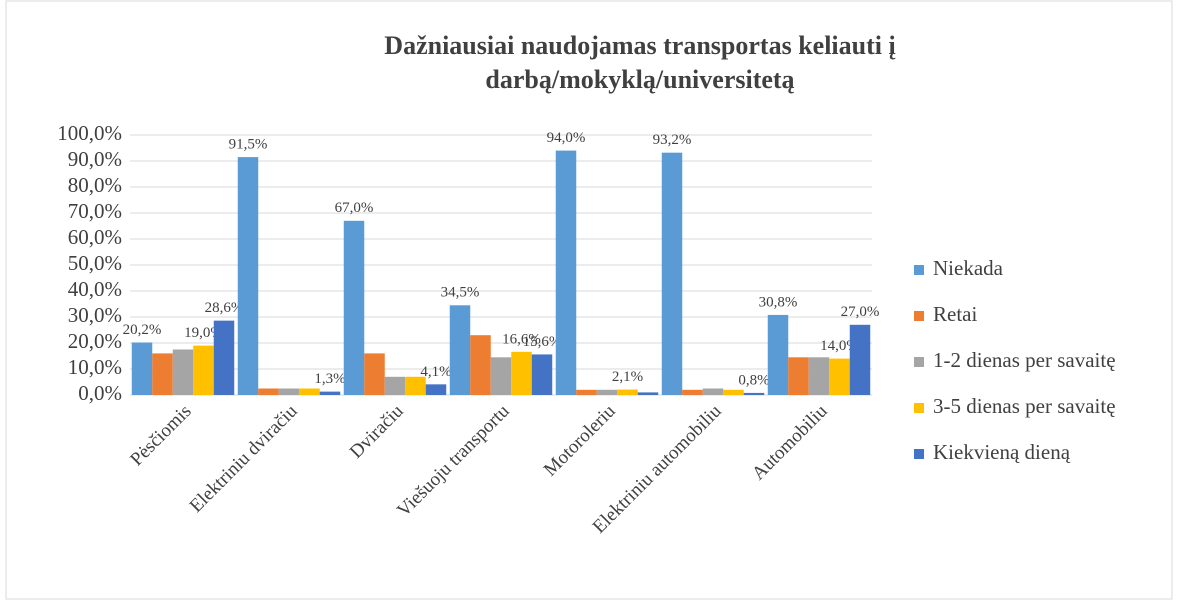  What do you see at coordinates (1024, 360) in the screenshot?
I see `legend-label: 1-2 dienas per savaitę` at bounding box center [1024, 360].